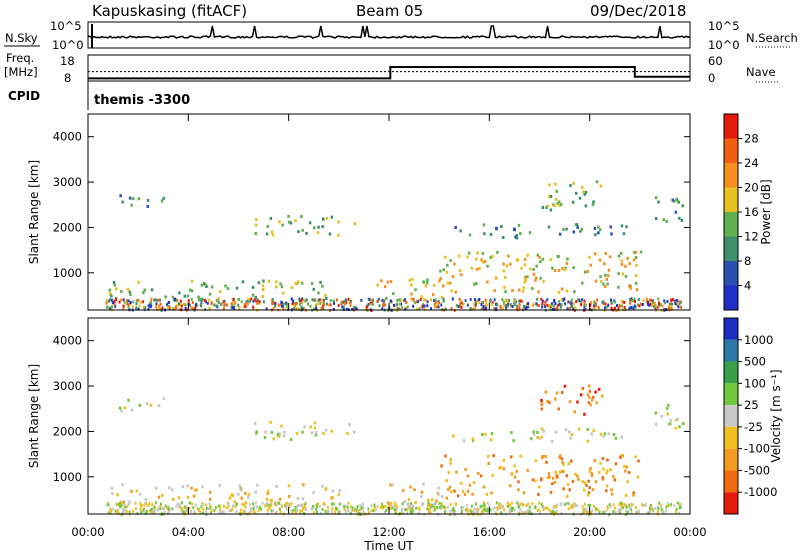  I want to click on colorbar-segment, so click(731, 297).